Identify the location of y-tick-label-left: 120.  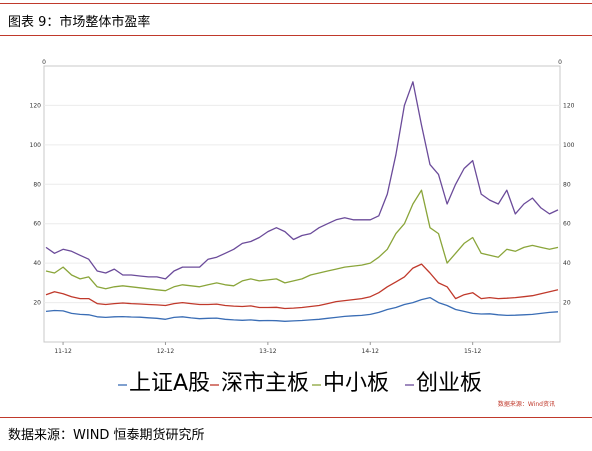
(36, 105).